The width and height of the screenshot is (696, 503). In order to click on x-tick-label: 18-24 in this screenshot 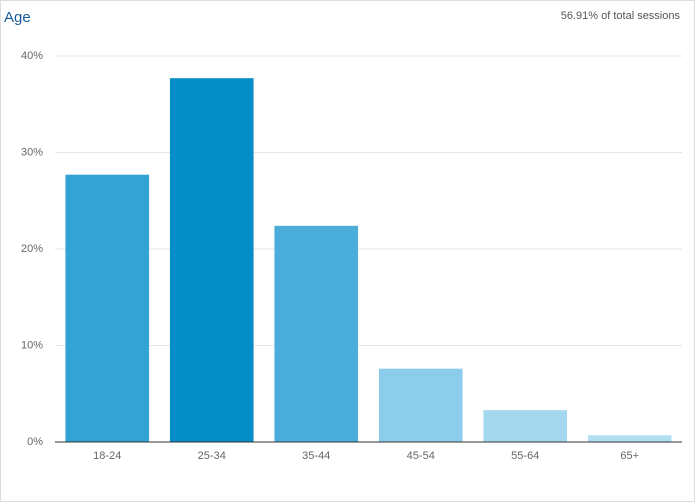, I will do `click(107, 456)`.